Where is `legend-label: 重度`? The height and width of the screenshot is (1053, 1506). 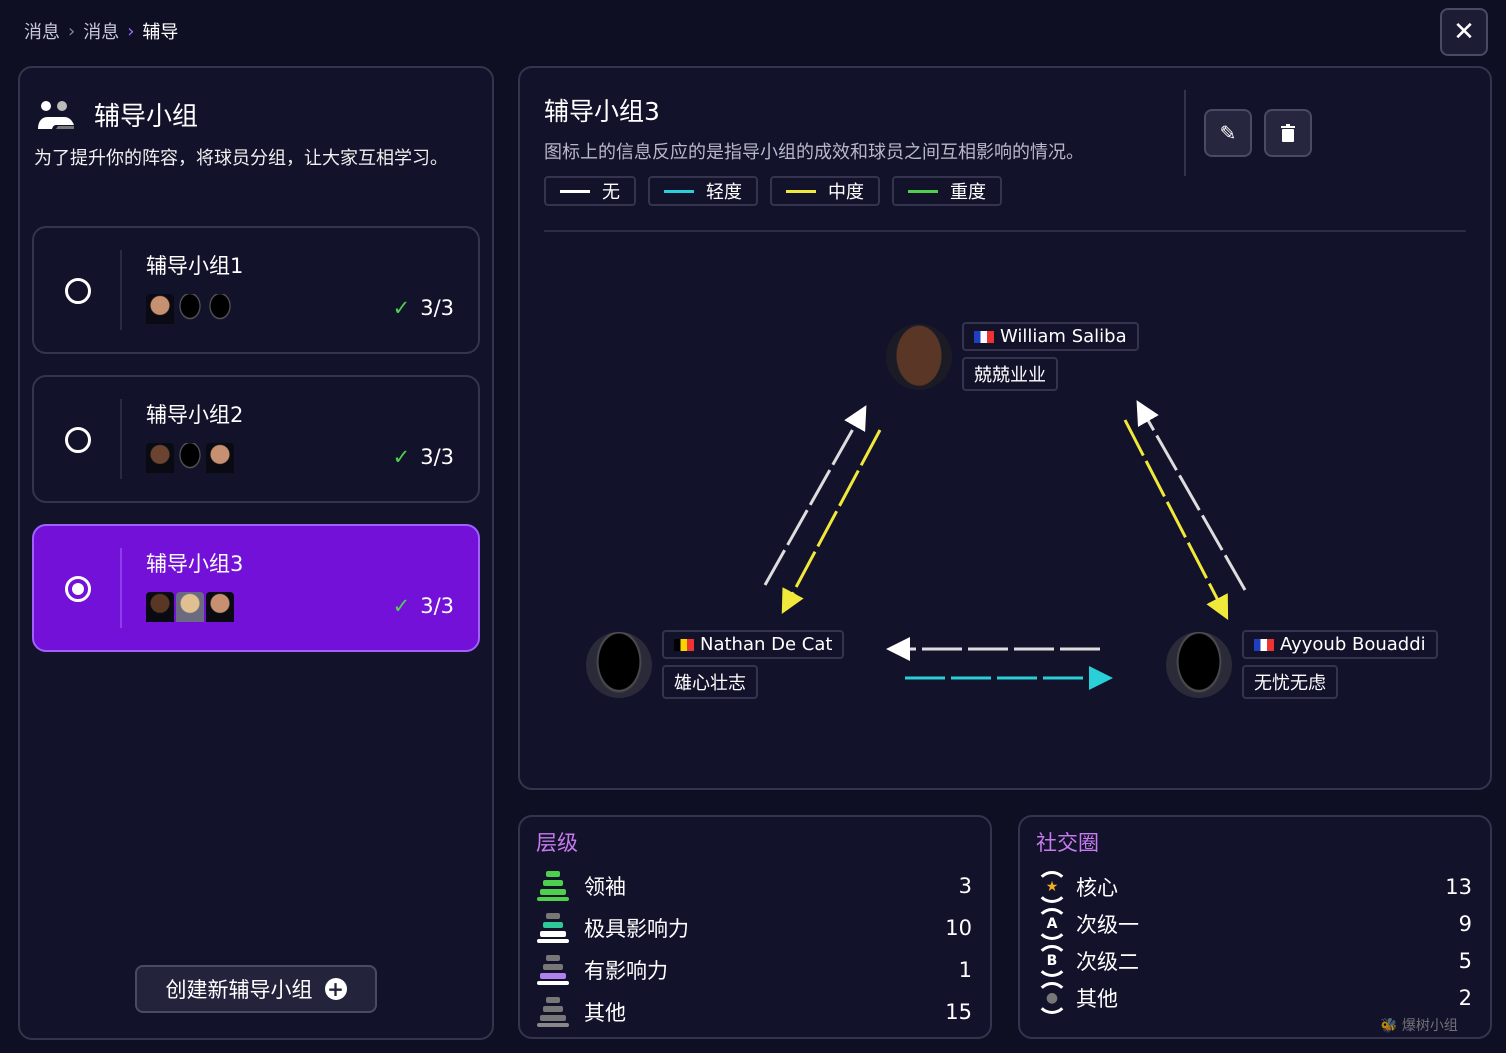
legend-label: 重度 is located at coordinates (968, 192).